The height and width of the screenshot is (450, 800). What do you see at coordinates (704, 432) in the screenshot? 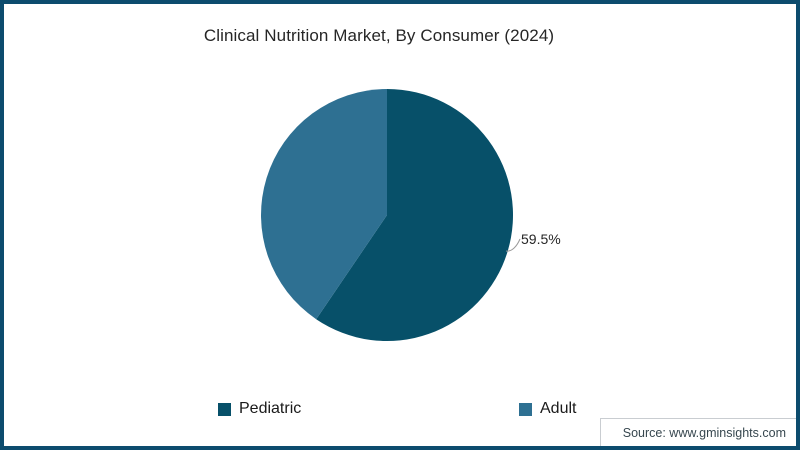
I see `source-text: Source: www.gminsights.com` at bounding box center [704, 432].